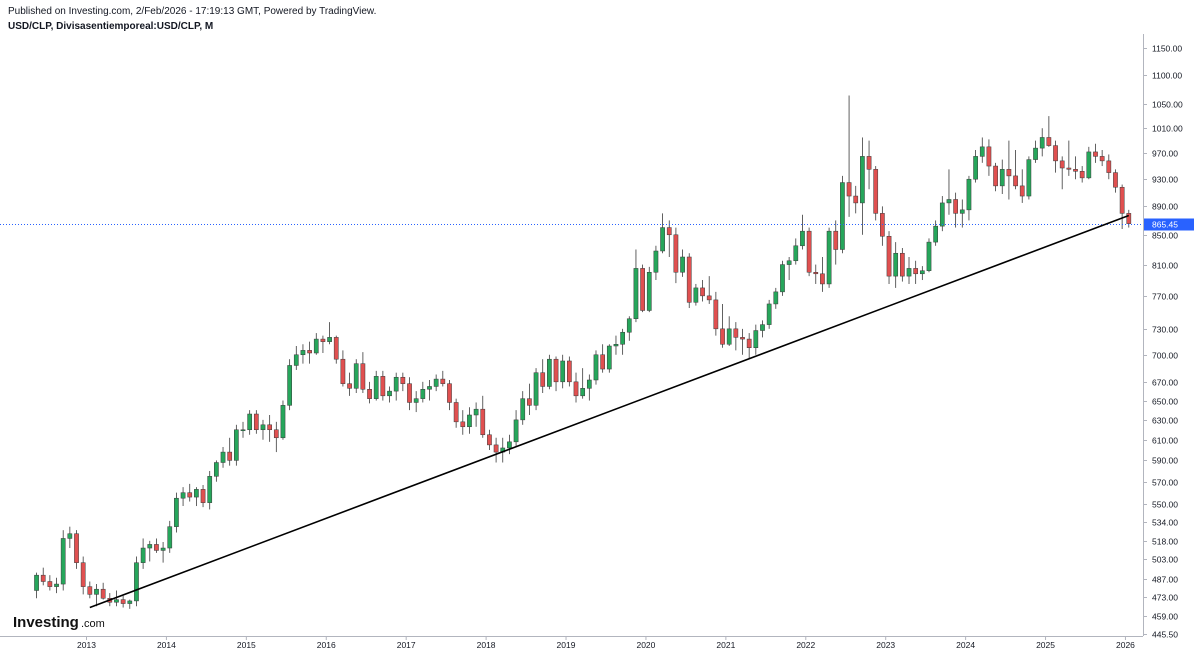 The image size is (1200, 653). I want to click on x-tick-label: 2018, so click(486, 645).